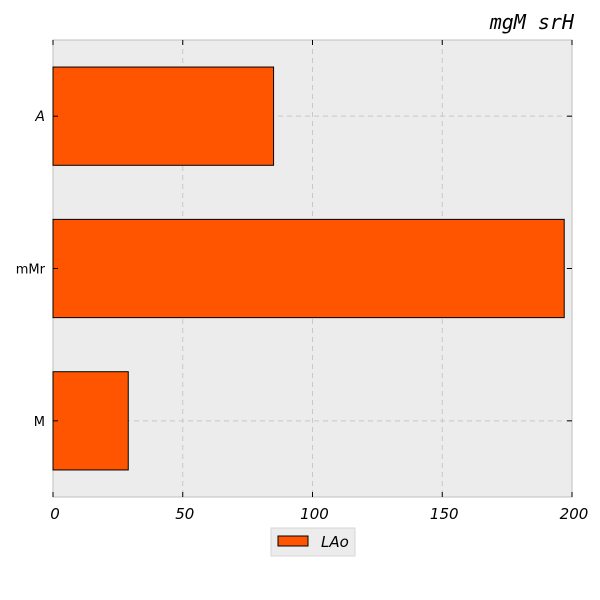 Image resolution: width=600 pixels, height=600 pixels. Describe the element at coordinates (313, 542) in the screenshot. I see `legend: LAo` at that location.